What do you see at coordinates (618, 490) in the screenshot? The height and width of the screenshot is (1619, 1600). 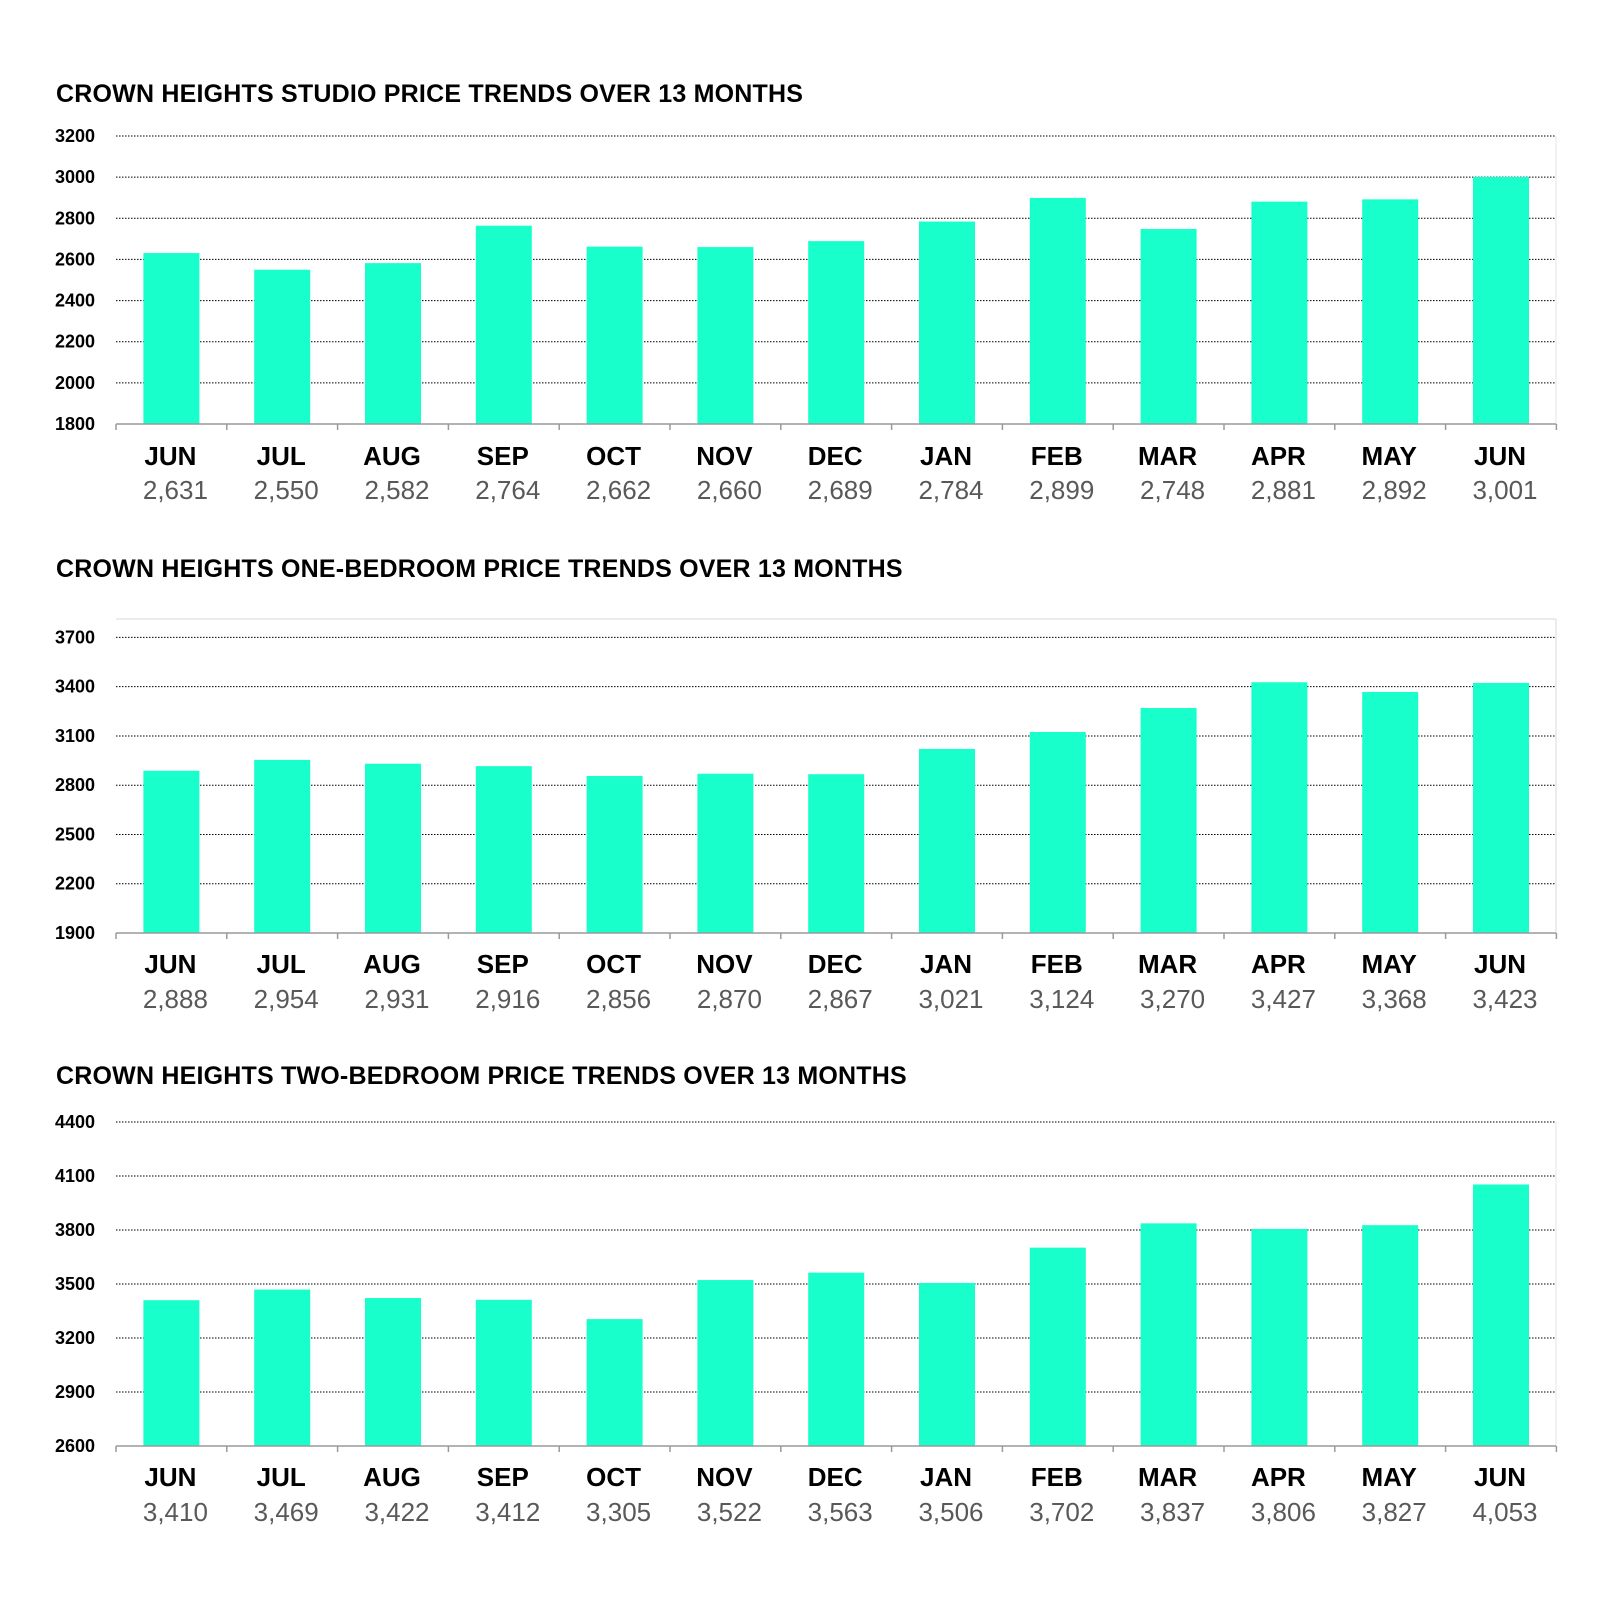 I see `data-value-label: 2,662` at bounding box center [618, 490].